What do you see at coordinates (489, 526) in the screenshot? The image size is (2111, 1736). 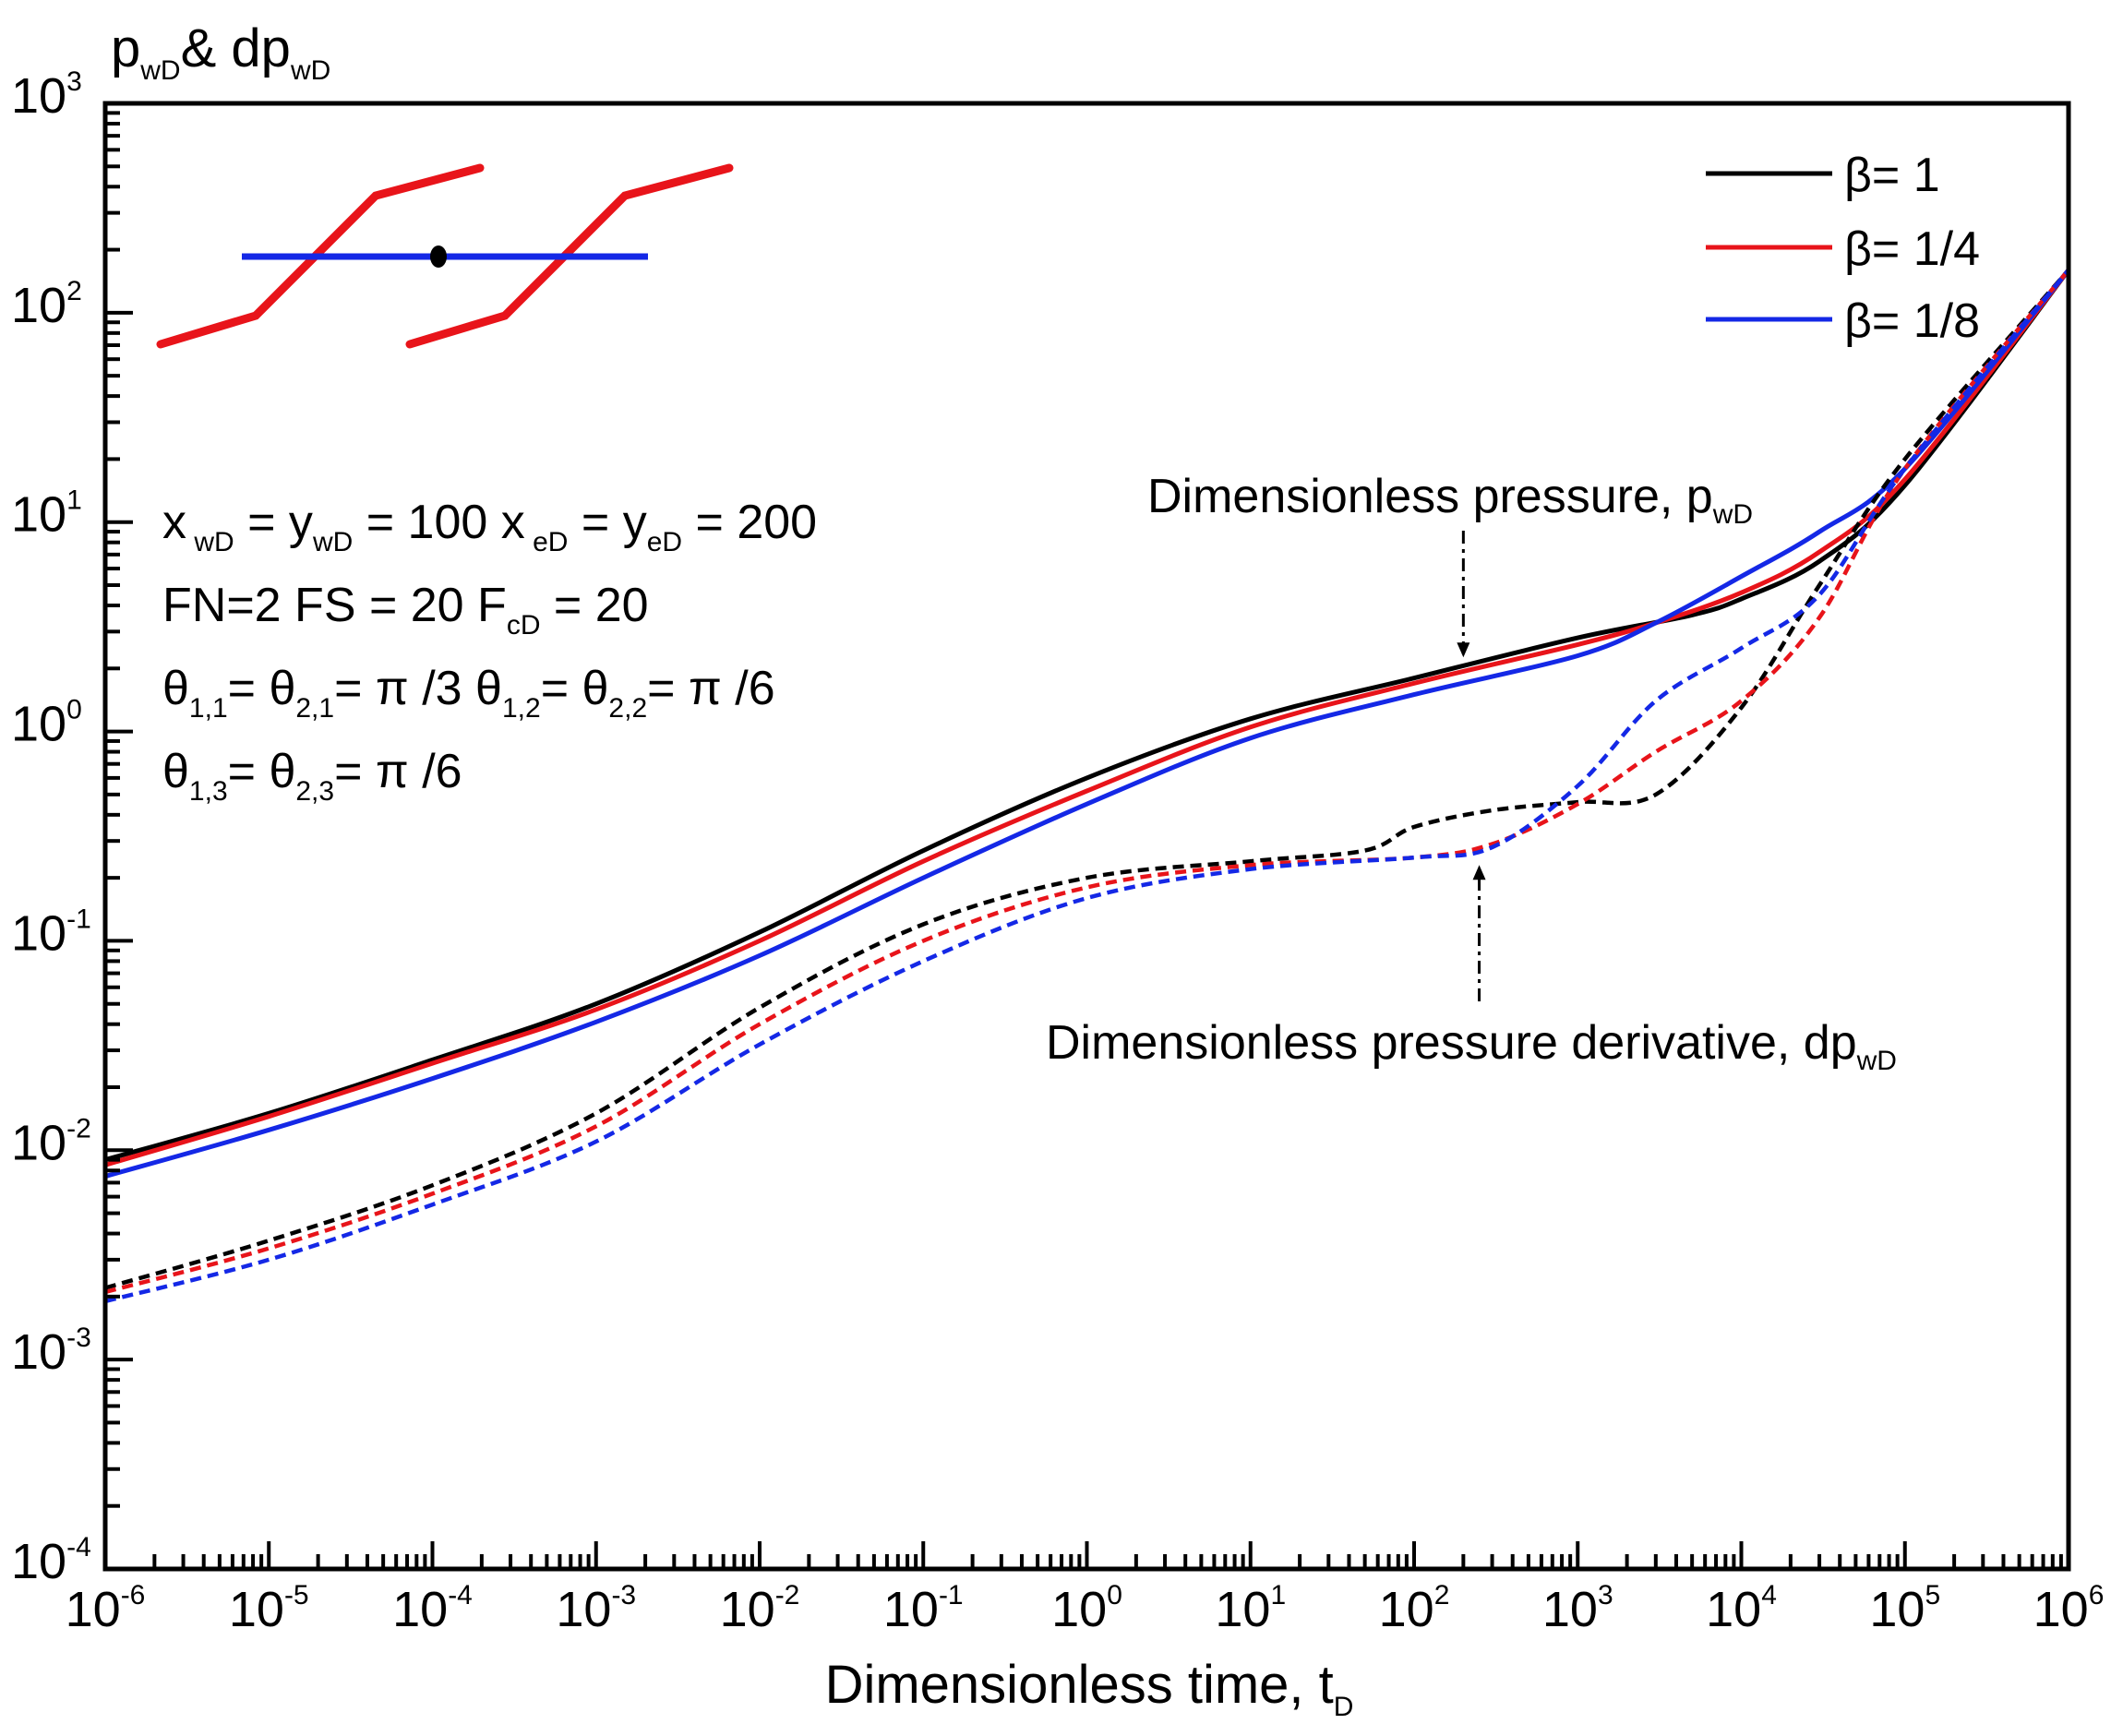 I see `param-line-spacing: x wD = ywD = 100 x eD = yeD = 200` at bounding box center [489, 526].